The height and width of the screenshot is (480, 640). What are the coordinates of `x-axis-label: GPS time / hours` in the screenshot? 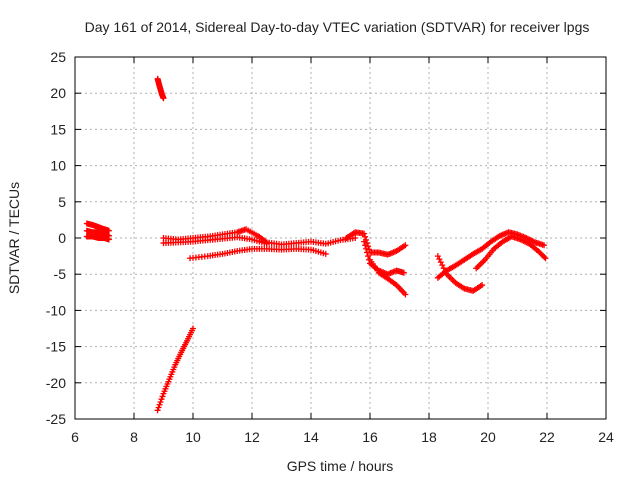 It's located at (340, 466).